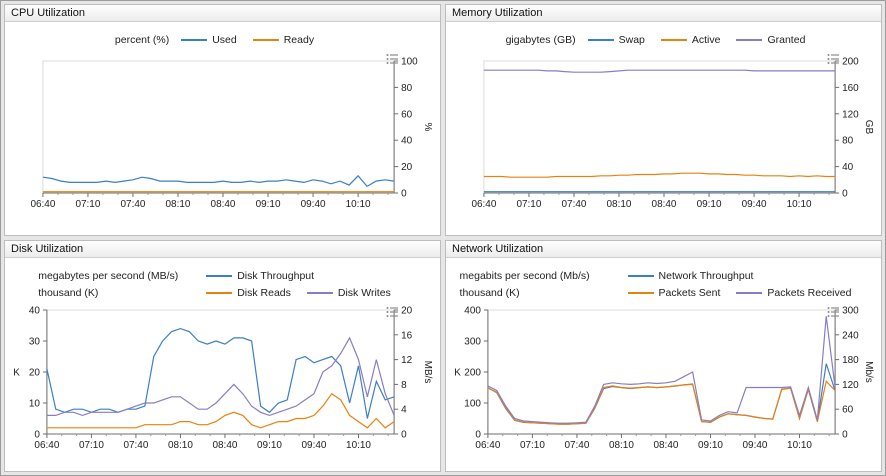 This screenshot has height=476, width=886. I want to click on legend-entry-packets-received: Packets Received, so click(793, 293).